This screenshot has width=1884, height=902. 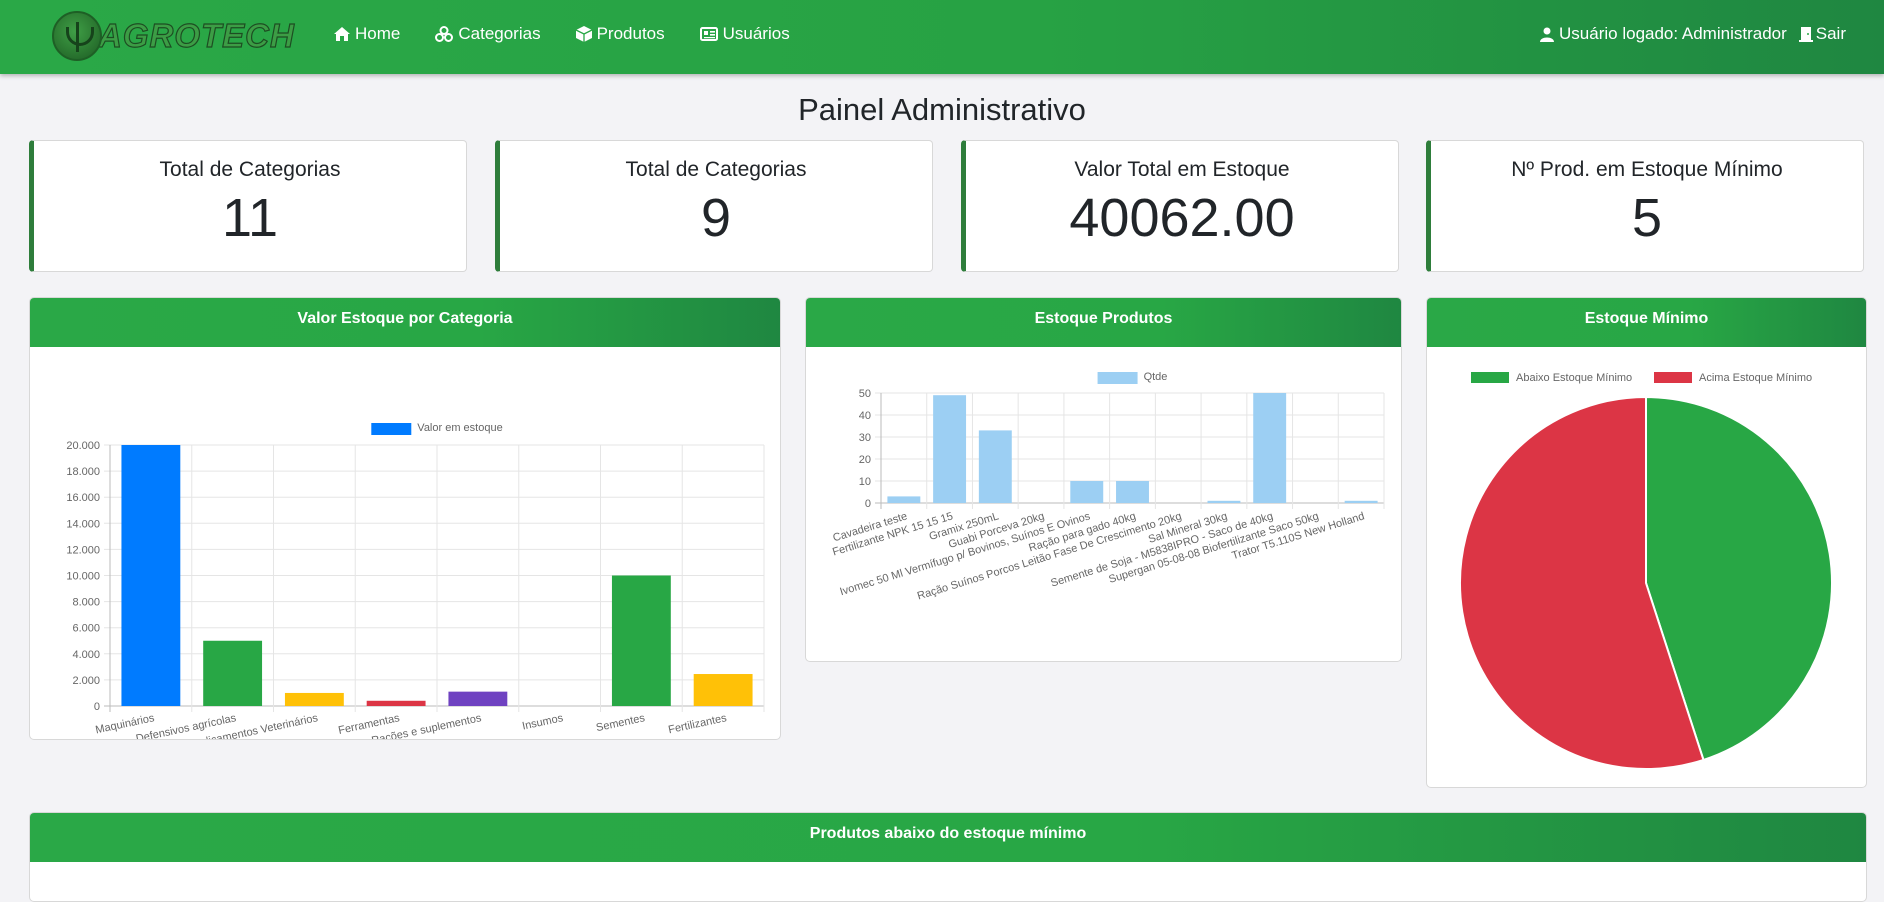 I want to click on nav-usuarios: Usuários, so click(x=744, y=34).